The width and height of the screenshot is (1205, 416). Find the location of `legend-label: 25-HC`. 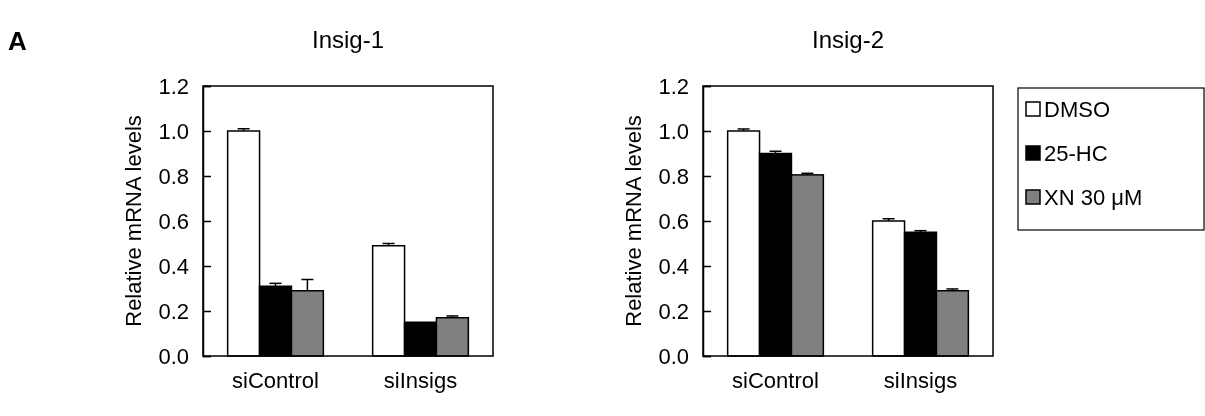

legend-label: 25-HC is located at coordinates (1076, 153).